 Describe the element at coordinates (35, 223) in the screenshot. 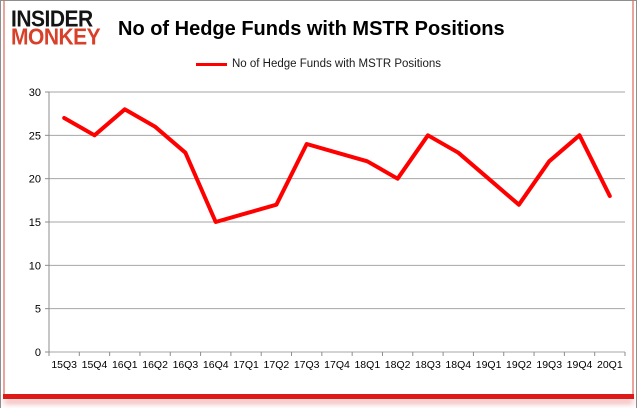

I see `y-axis-tick-label: 15` at that location.